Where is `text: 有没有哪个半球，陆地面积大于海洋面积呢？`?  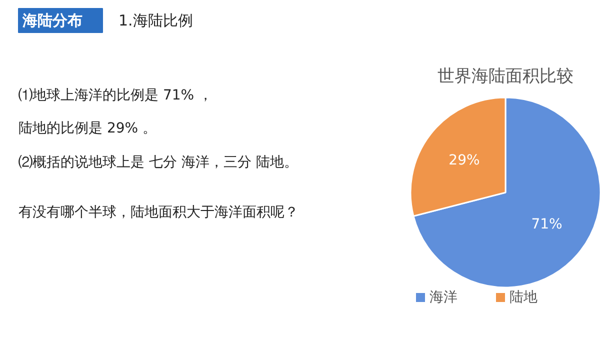 text: 有没有哪个半球，陆地面积大于海洋面积呢？ is located at coordinates (158, 212).